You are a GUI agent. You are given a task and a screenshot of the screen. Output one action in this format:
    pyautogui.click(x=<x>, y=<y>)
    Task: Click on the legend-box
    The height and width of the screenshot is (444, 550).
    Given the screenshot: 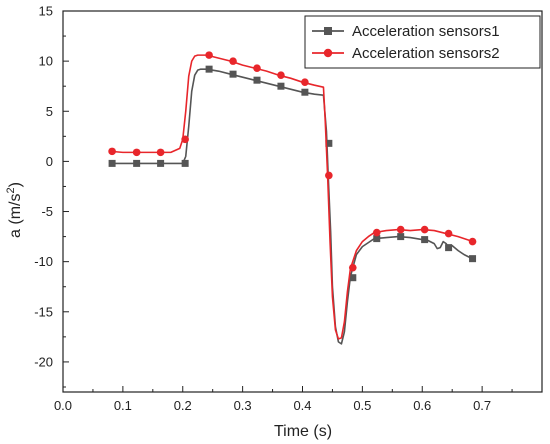 What is the action you would take?
    pyautogui.click(x=422, y=42)
    